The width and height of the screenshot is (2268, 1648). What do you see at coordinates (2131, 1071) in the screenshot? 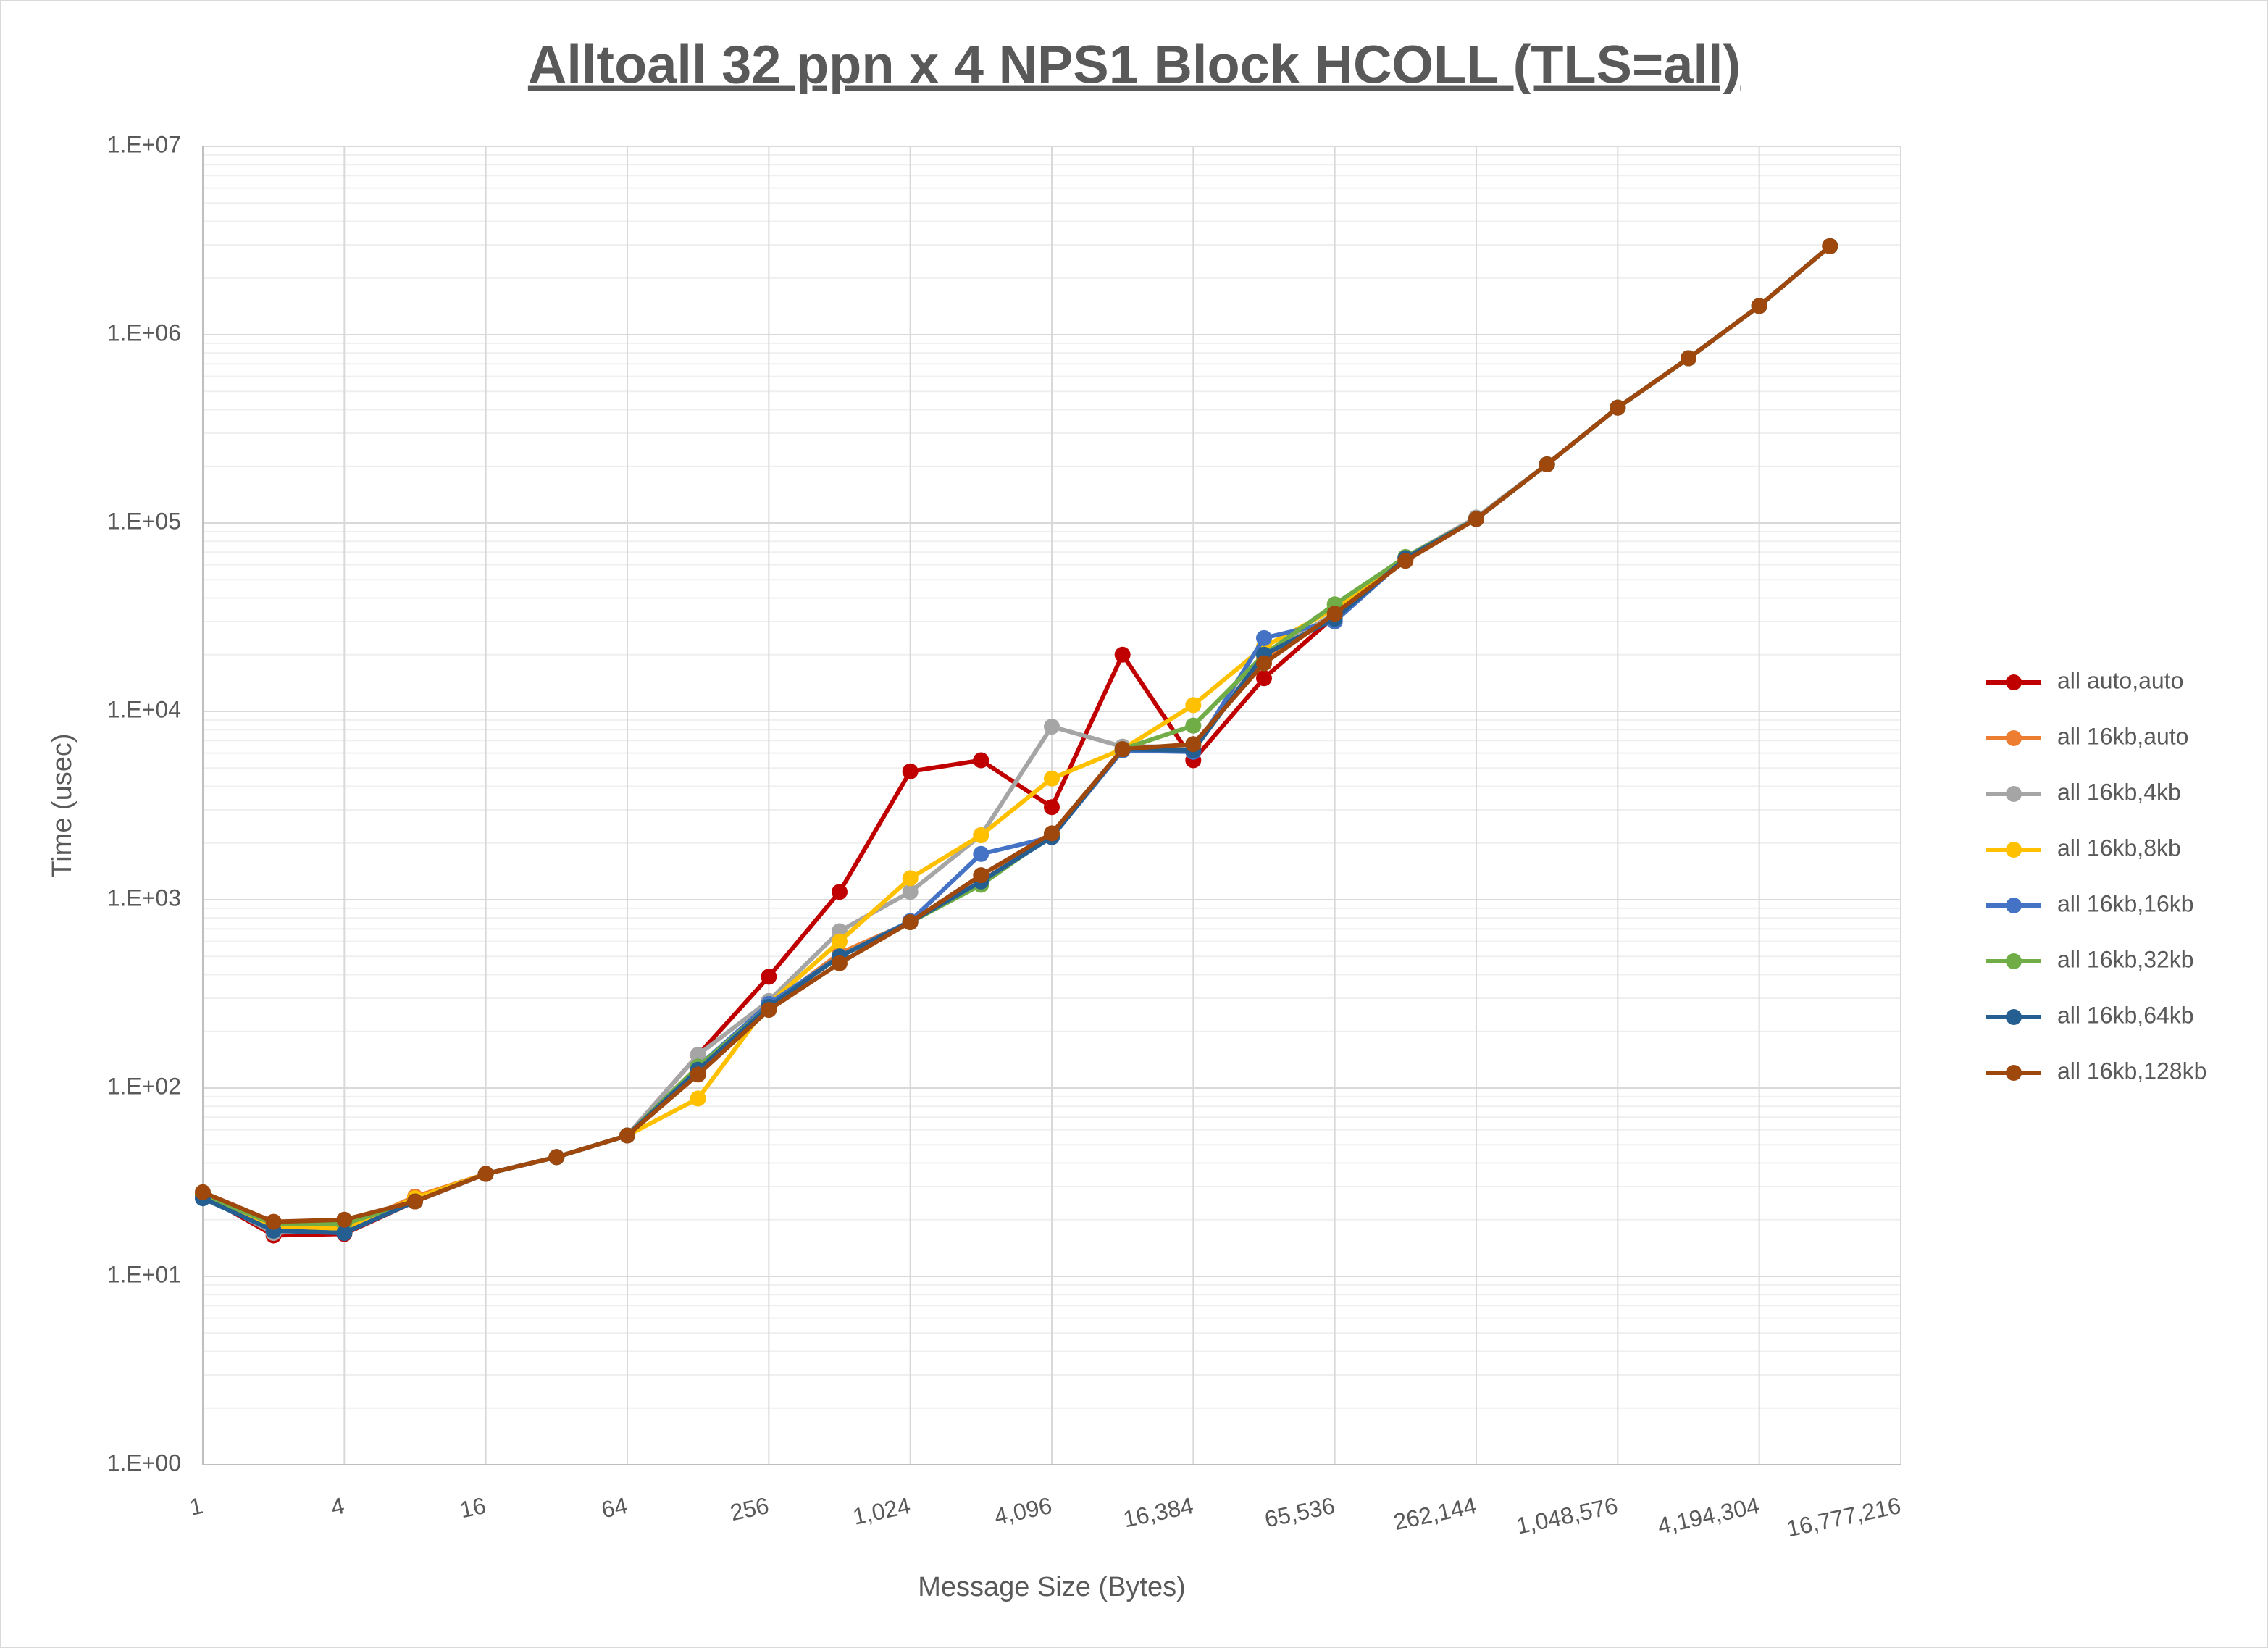
I see `legend-label: all 16kb,128kb` at bounding box center [2131, 1071].